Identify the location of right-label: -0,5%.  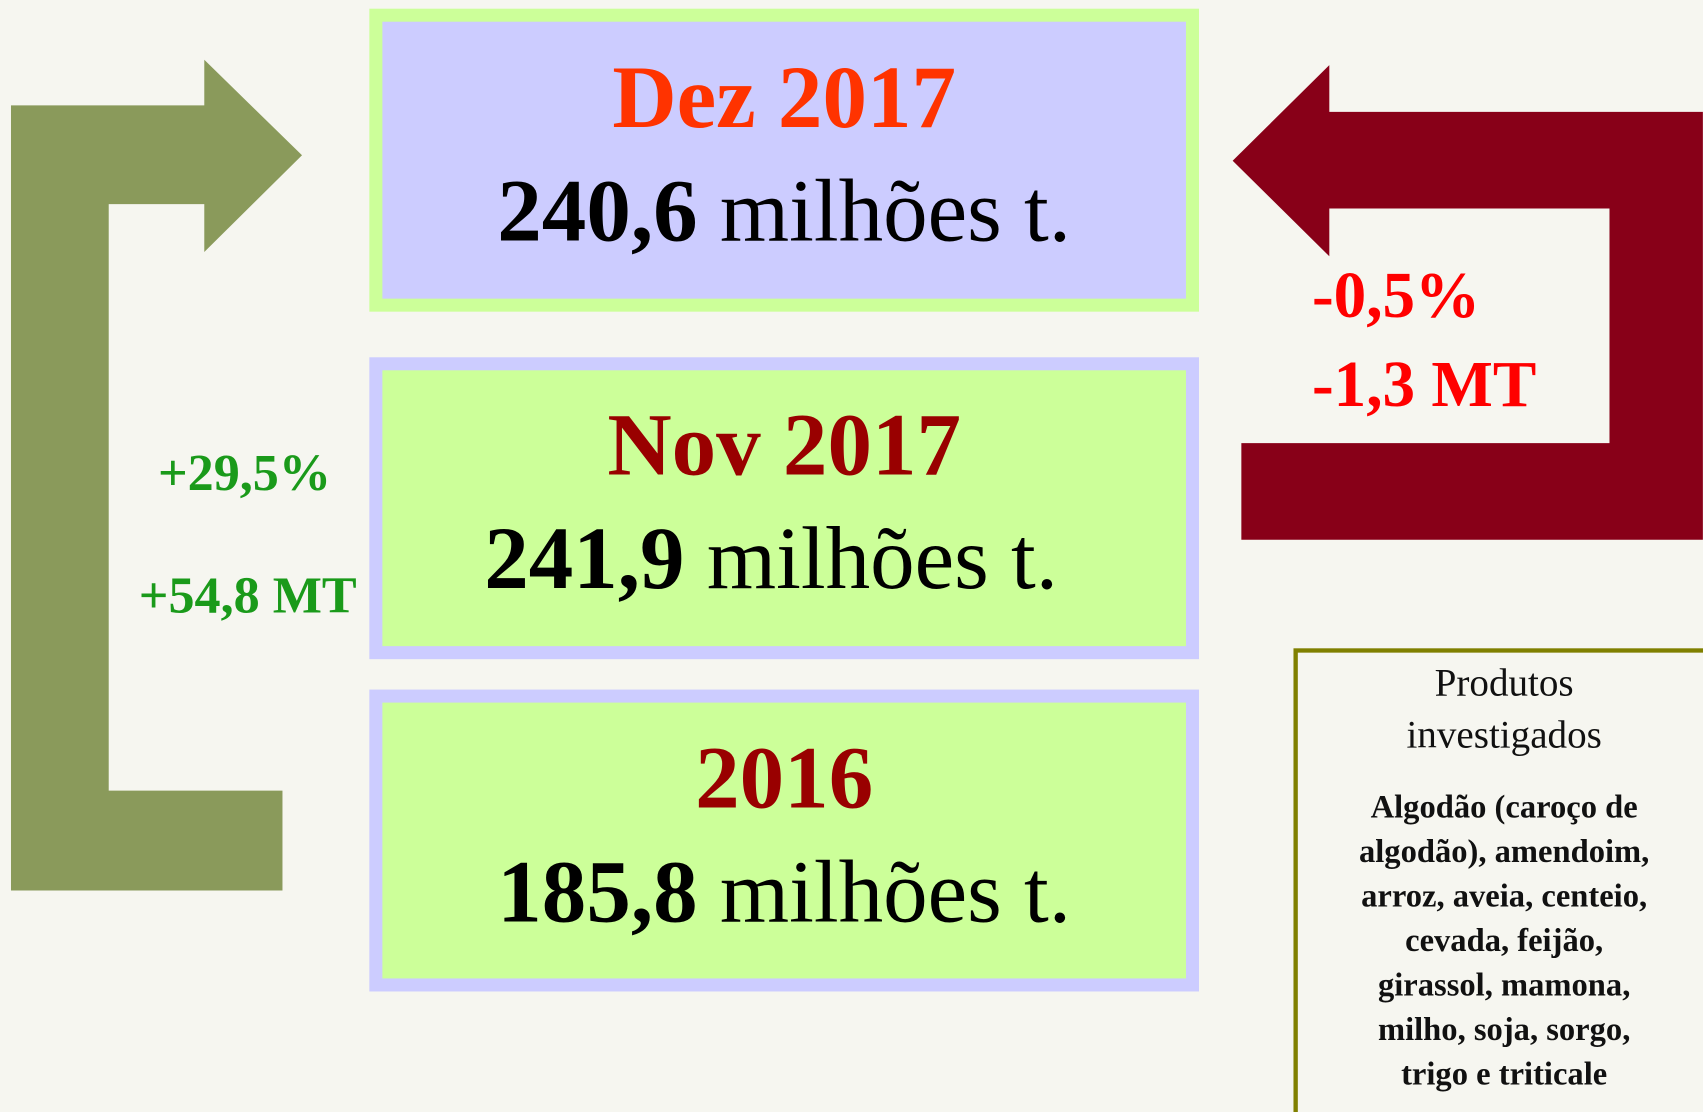
(1396, 296).